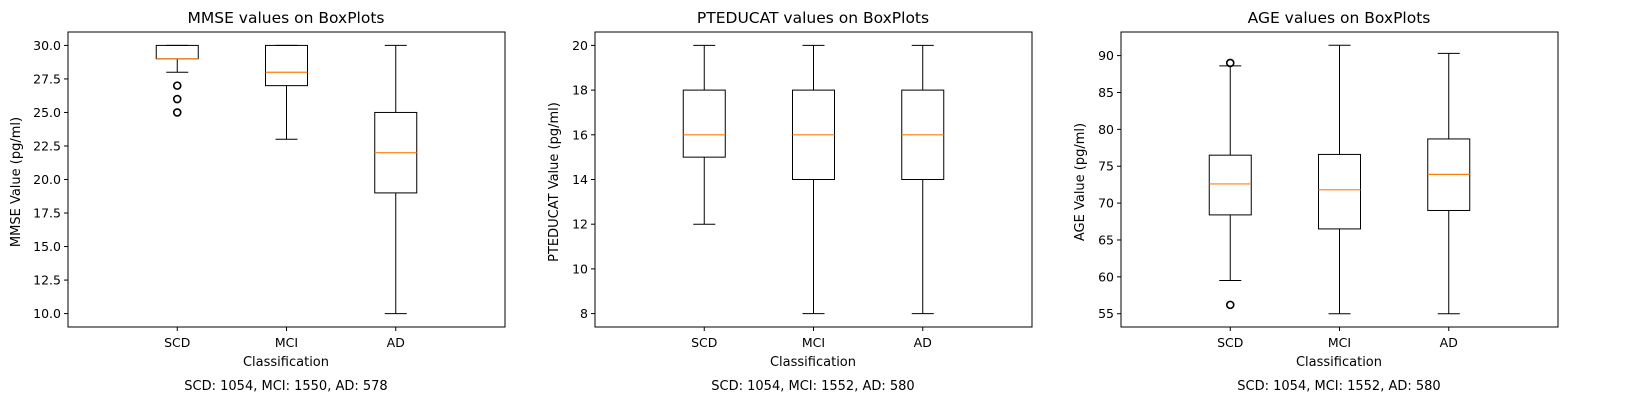 The width and height of the screenshot is (1630, 418). Describe the element at coordinates (286, 18) in the screenshot. I see `chart-title: MMSE values on BoxPlots` at that location.